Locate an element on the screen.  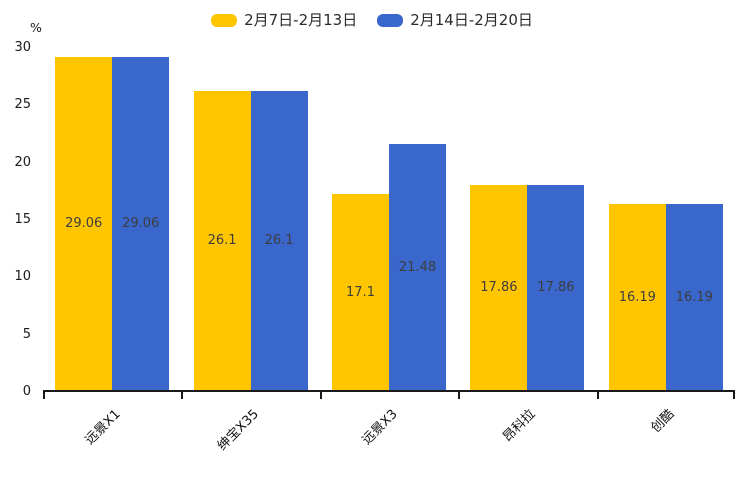
bar-value-label: 17.1 is located at coordinates (360, 292).